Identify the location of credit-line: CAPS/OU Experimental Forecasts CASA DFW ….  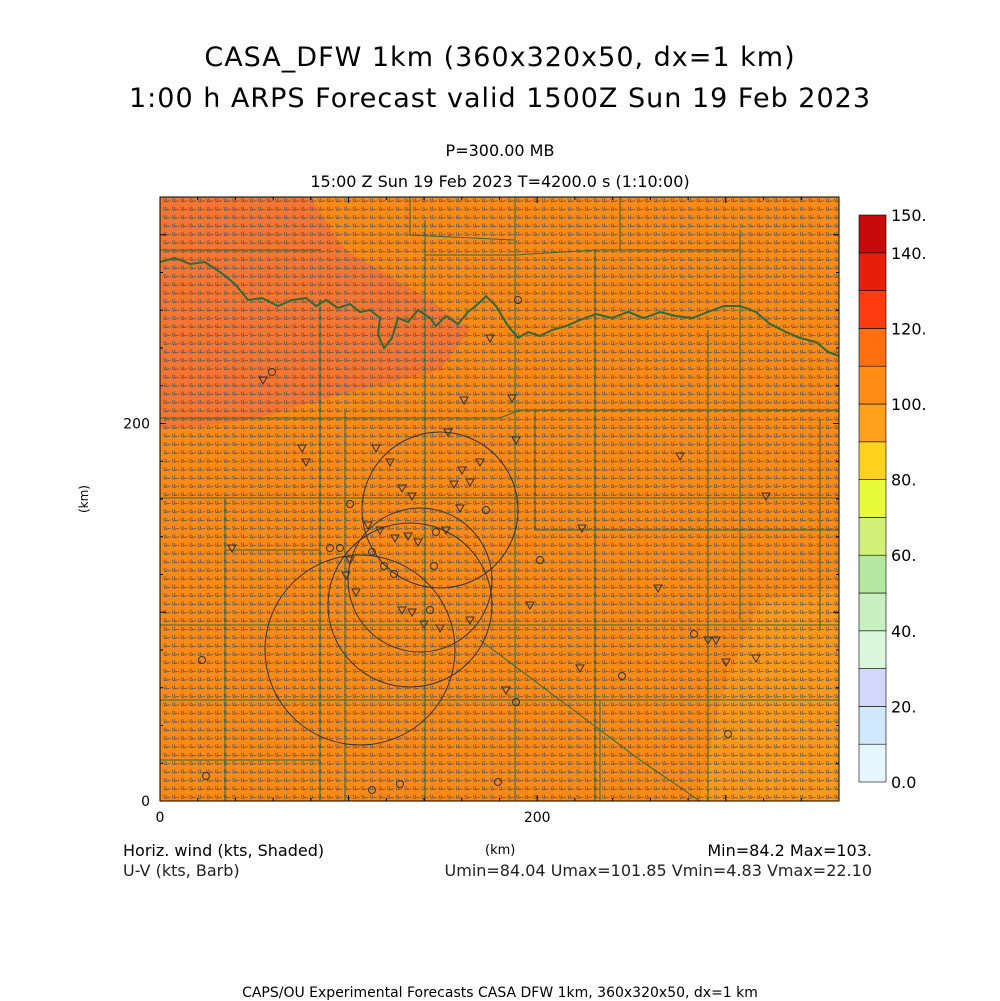
(500, 993).